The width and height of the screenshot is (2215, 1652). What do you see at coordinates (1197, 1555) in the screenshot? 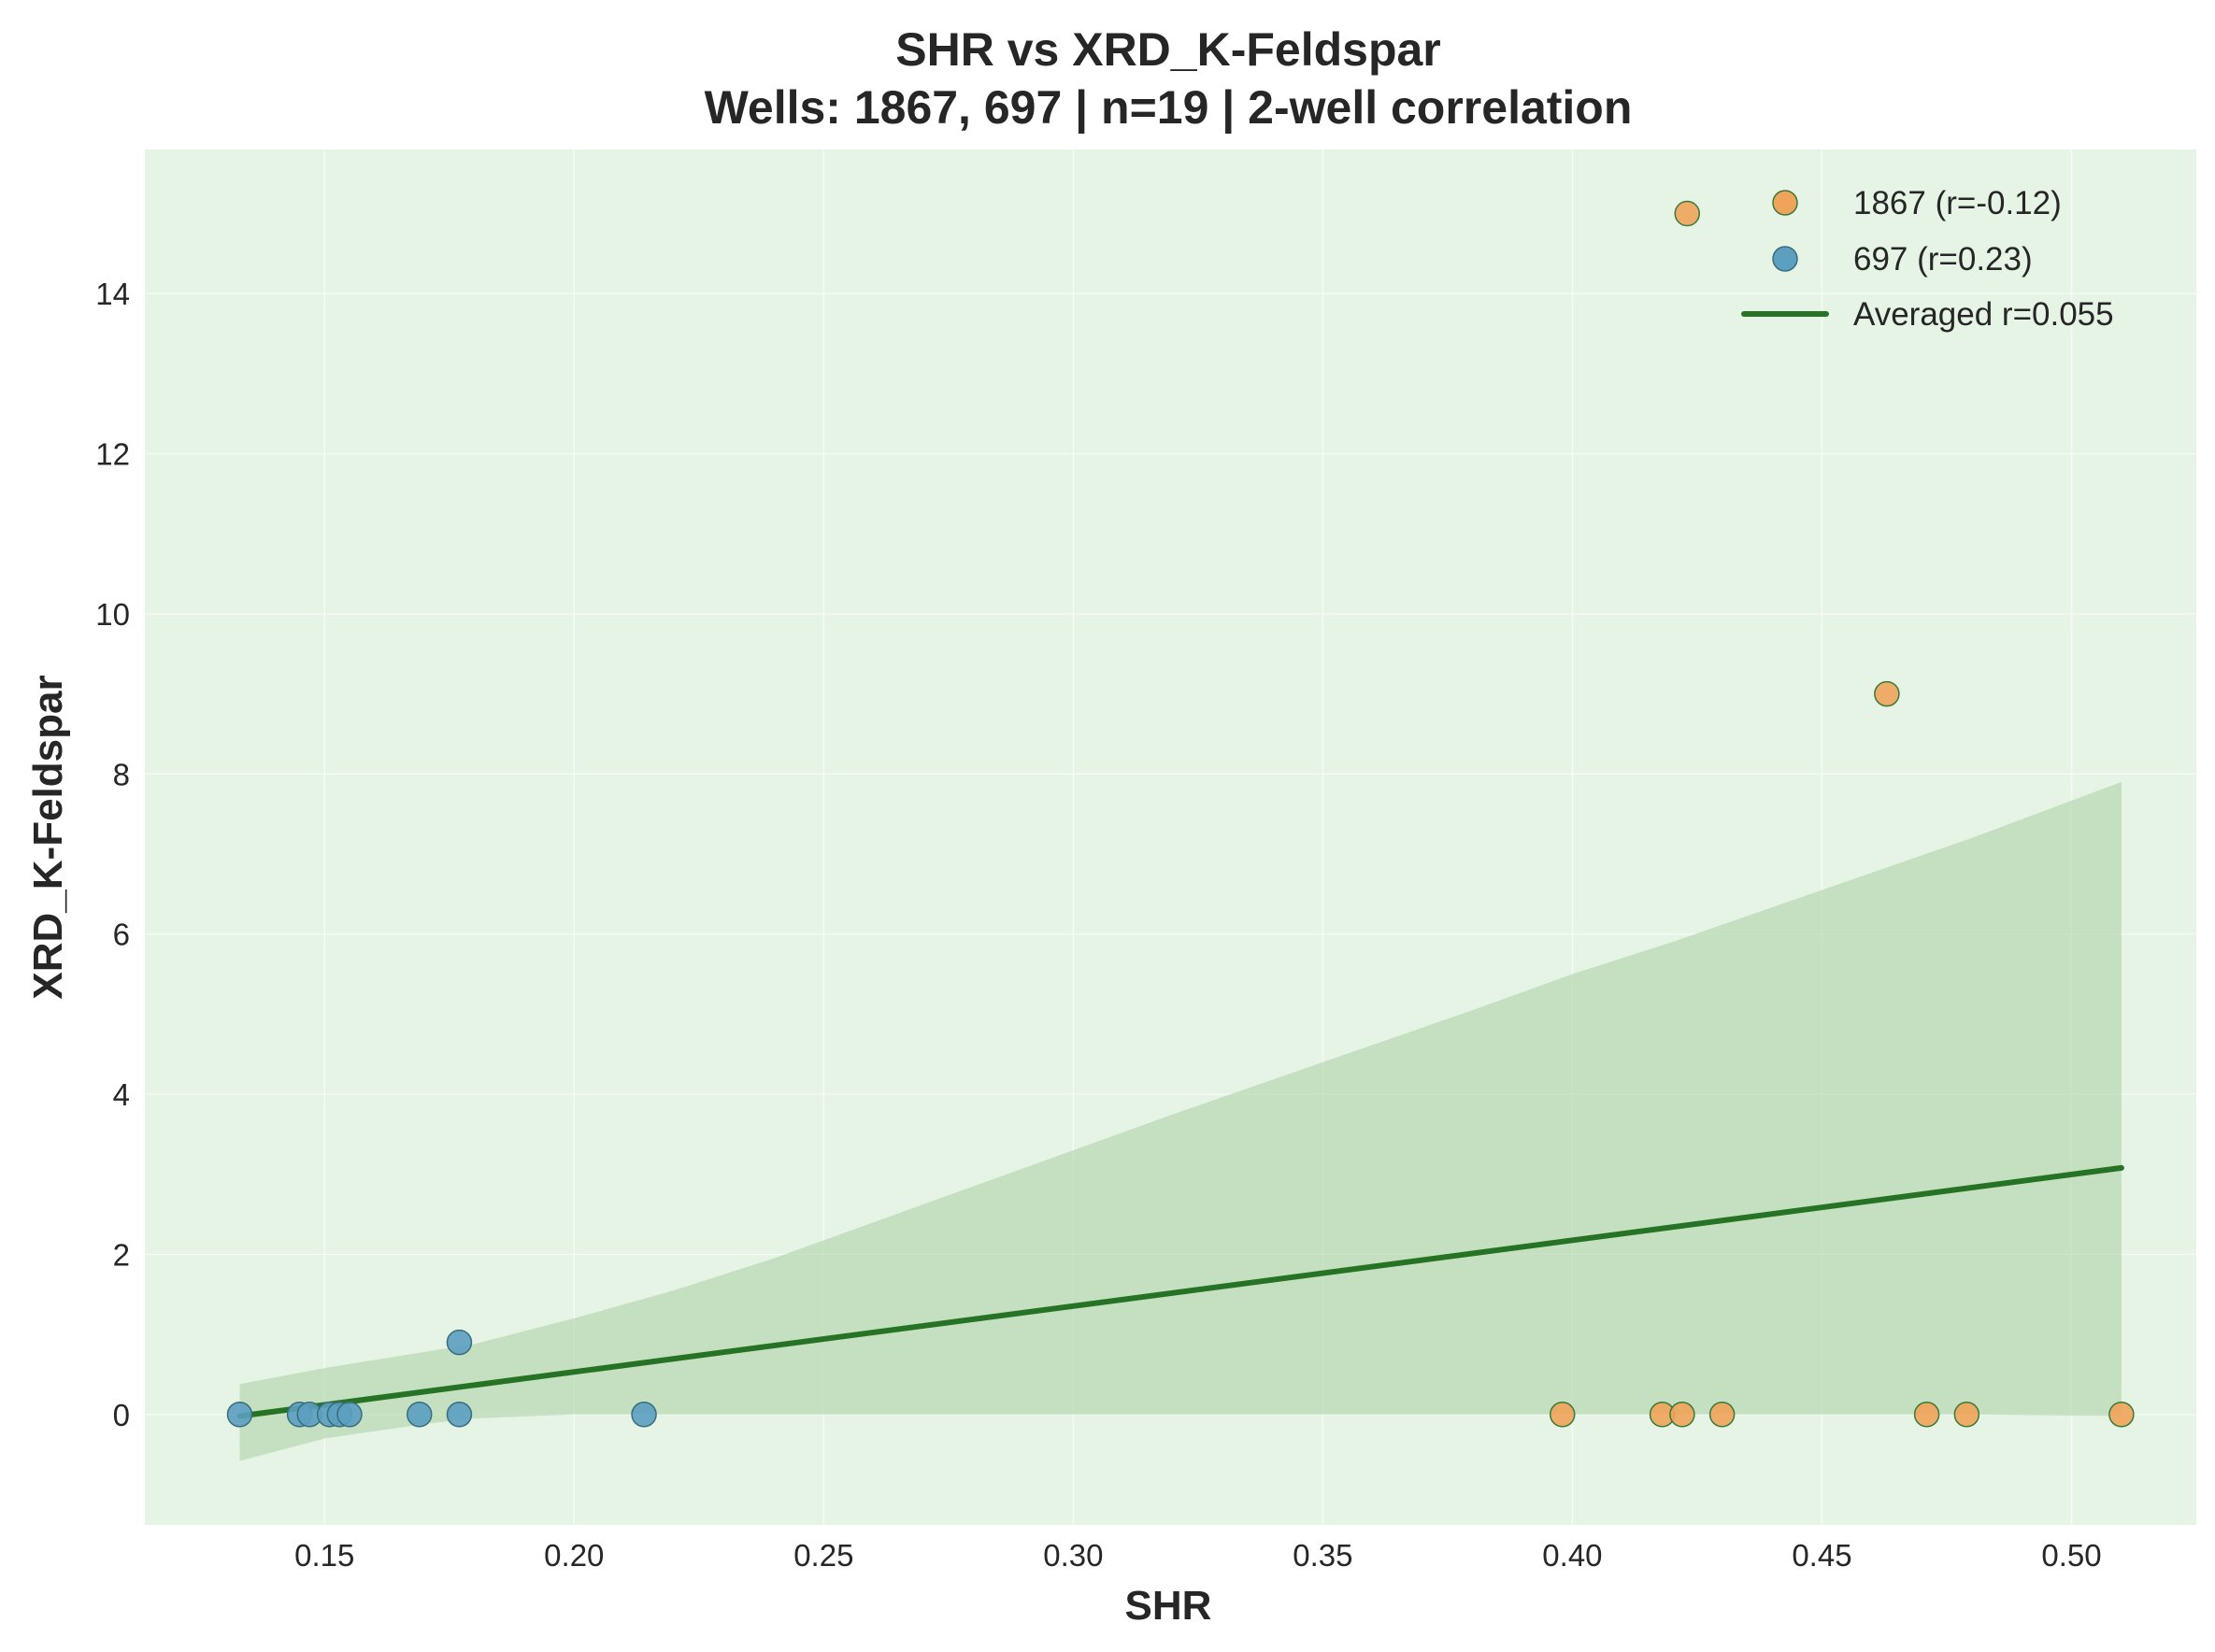
I see `x-axis-ticks: 0.15 0.20 0.25 0.30 0.35 0.40 0.45 0.50` at bounding box center [1197, 1555].